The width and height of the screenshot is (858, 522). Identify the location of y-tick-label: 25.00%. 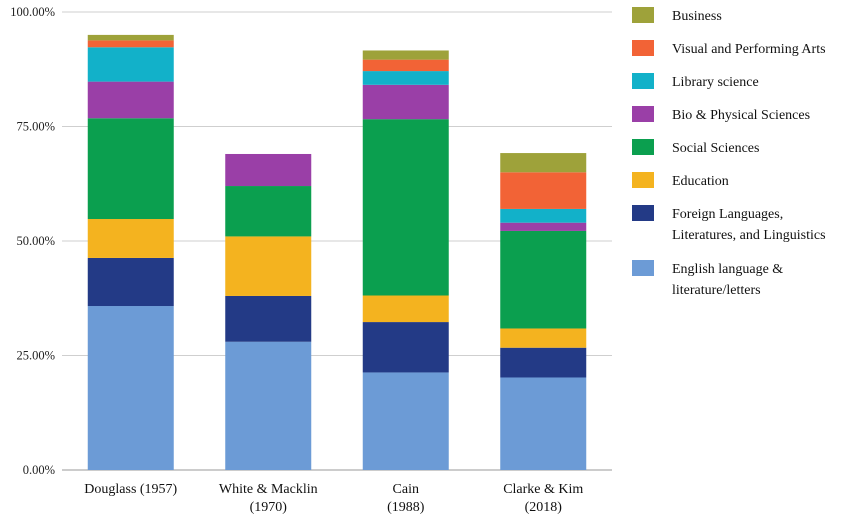
(35, 356).